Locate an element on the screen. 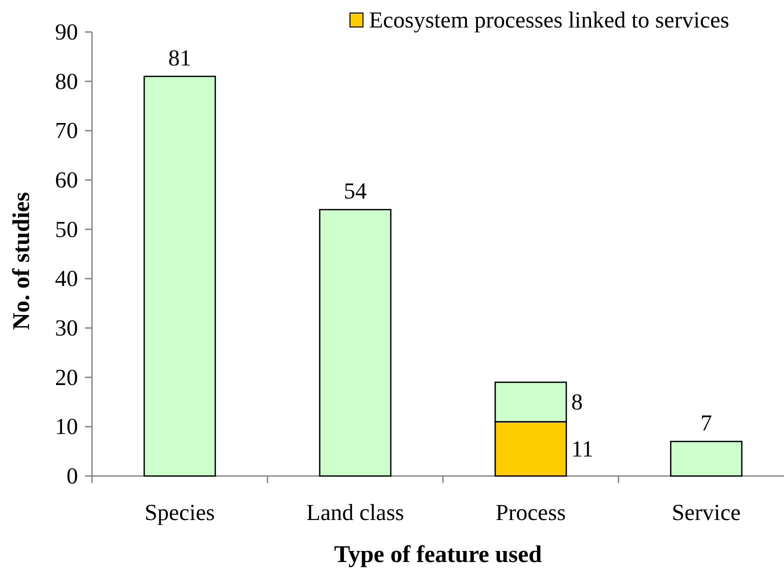 This screenshot has height=572, width=784. data-label: 54 is located at coordinates (356, 191).